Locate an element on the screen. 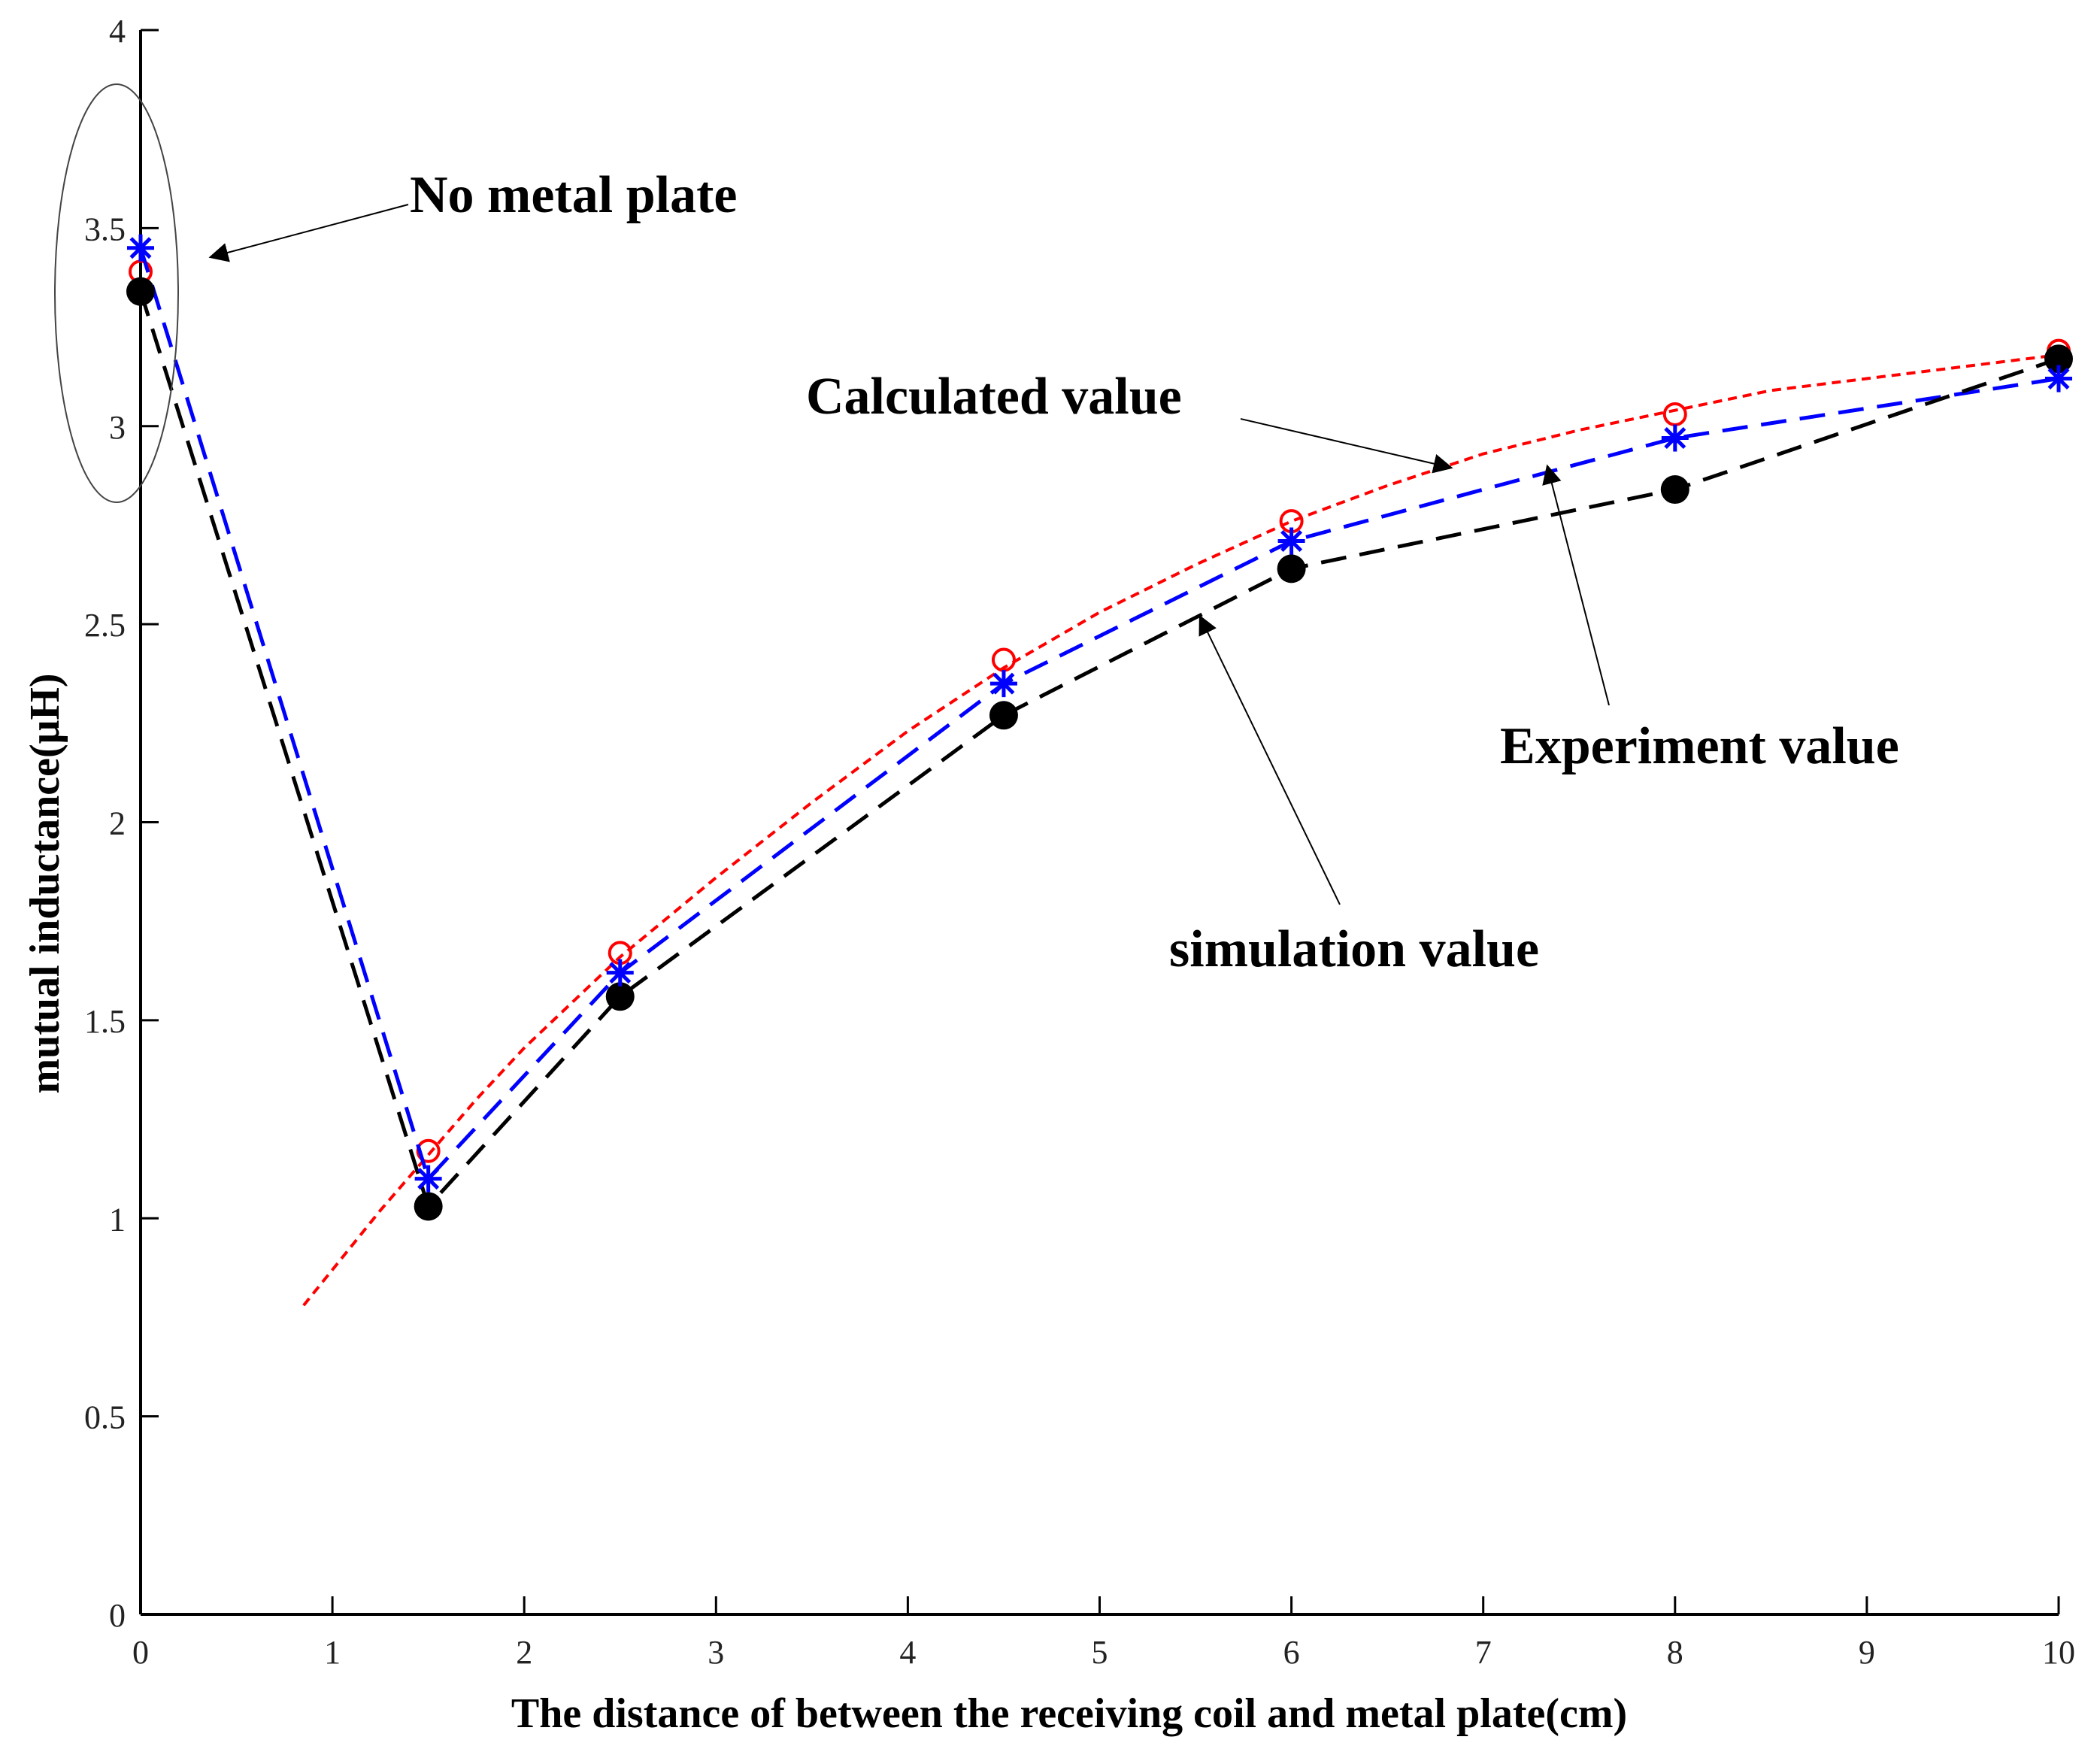  y-tick-label: 2.5 is located at coordinates (105, 625).